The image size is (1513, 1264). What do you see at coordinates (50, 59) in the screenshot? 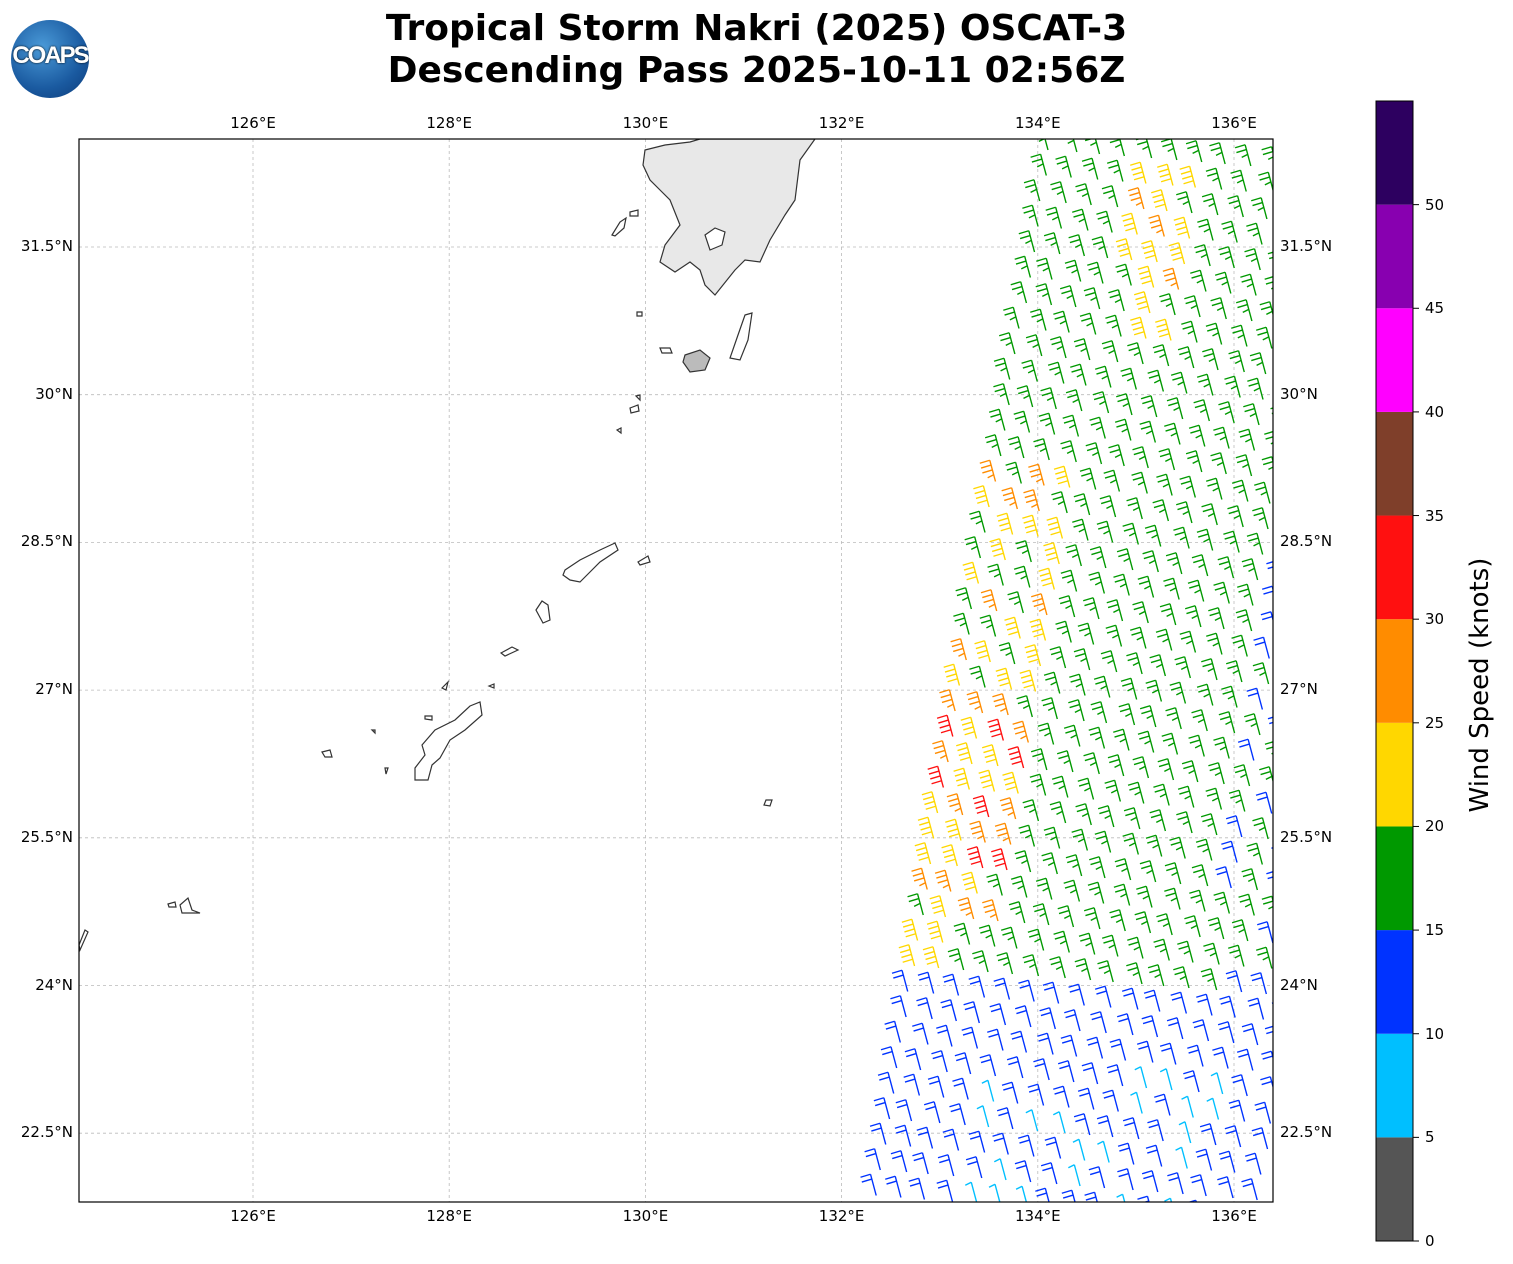
I see `coaps-logo: COAPS` at bounding box center [50, 59].